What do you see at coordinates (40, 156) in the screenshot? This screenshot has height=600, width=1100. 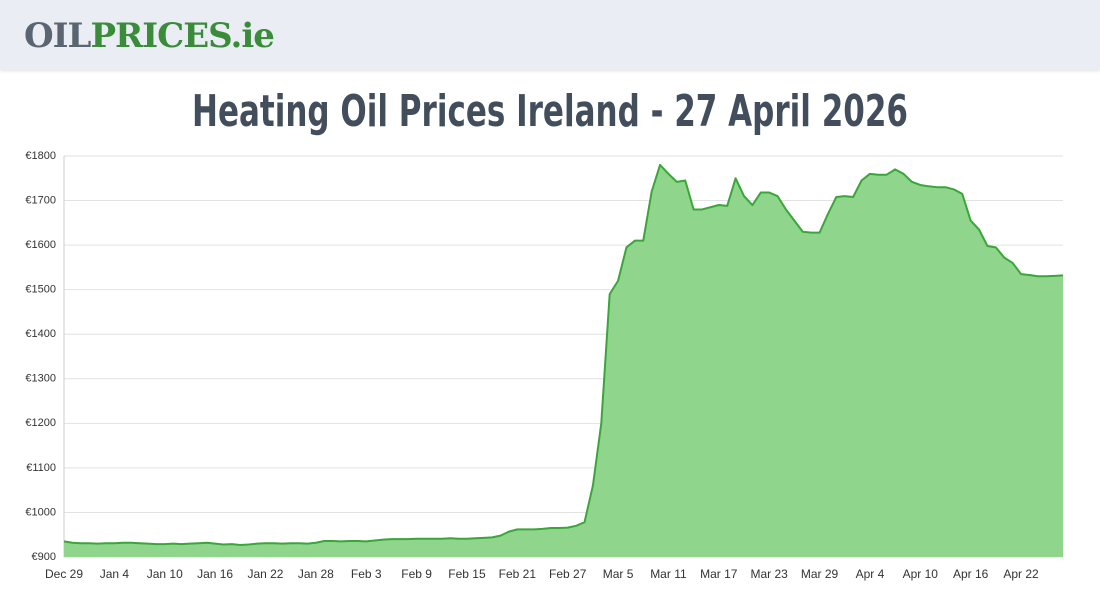 I see `y-tick-label: €1800` at bounding box center [40, 156].